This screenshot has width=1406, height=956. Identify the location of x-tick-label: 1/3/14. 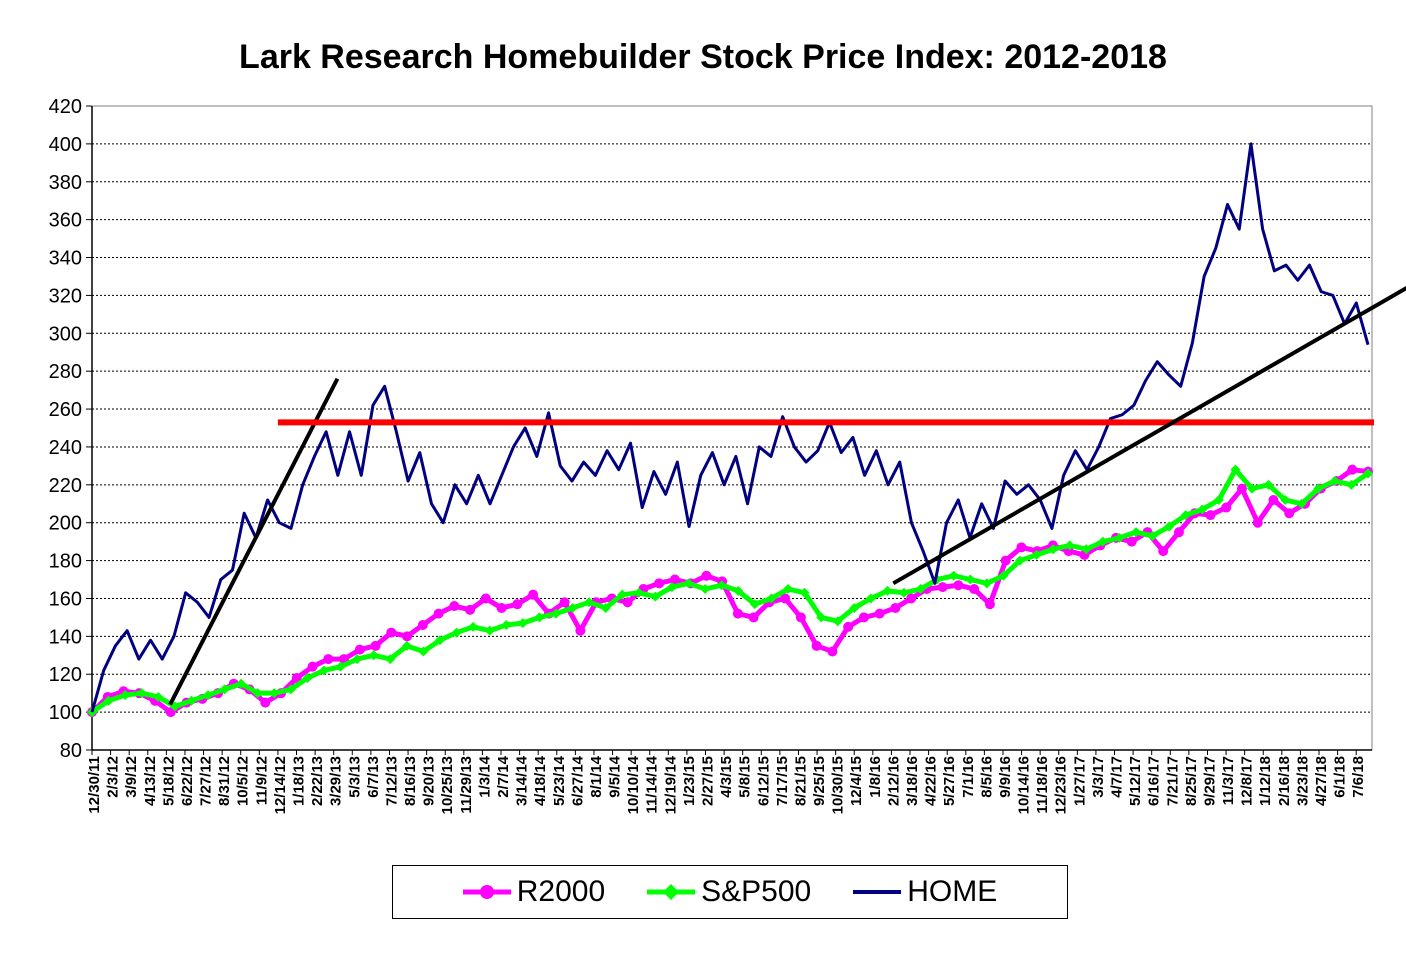
(484, 776).